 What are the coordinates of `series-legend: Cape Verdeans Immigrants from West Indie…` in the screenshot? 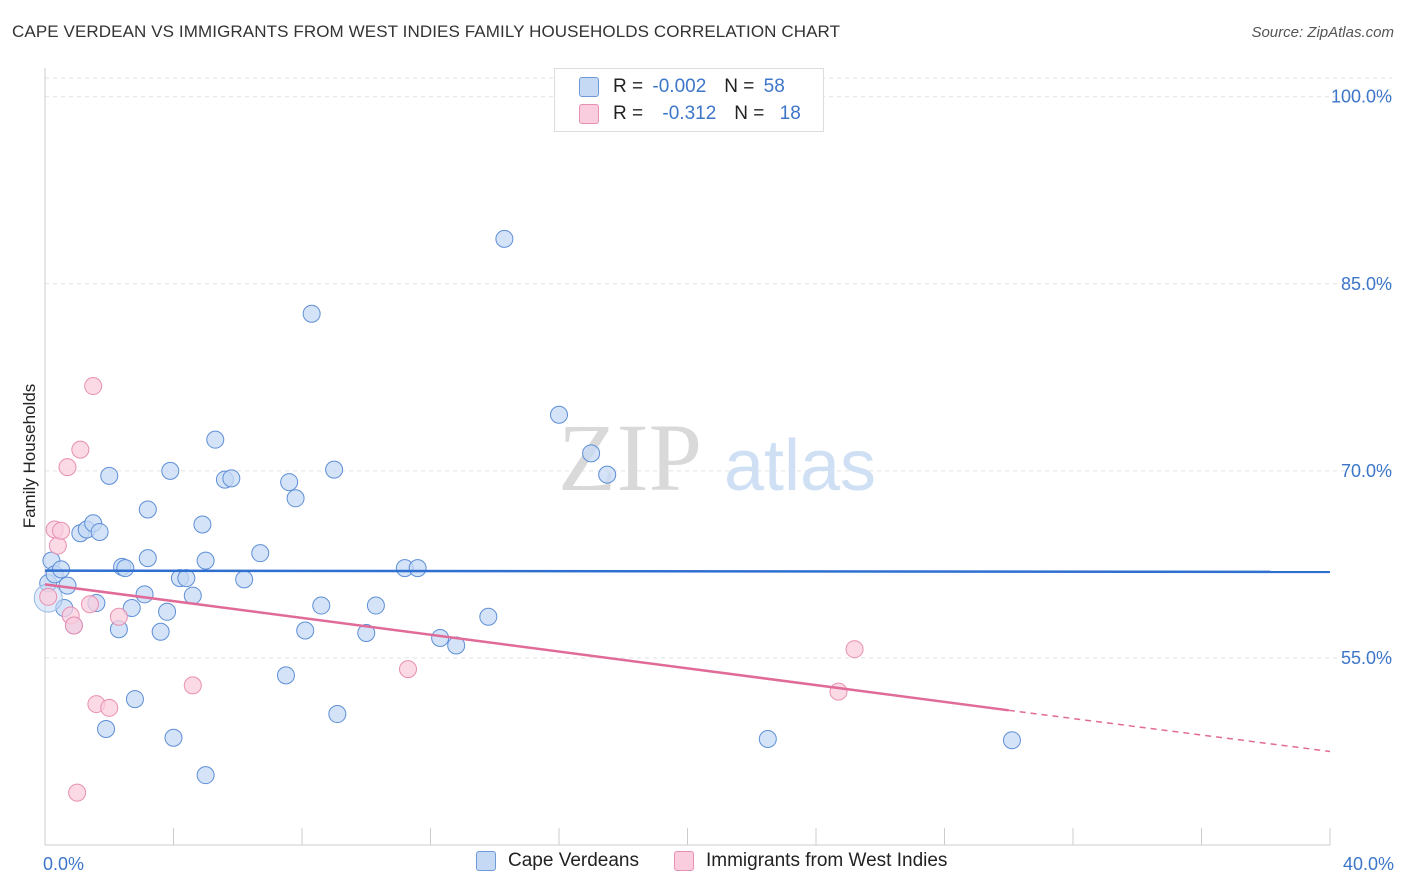 It's located at (703, 864).